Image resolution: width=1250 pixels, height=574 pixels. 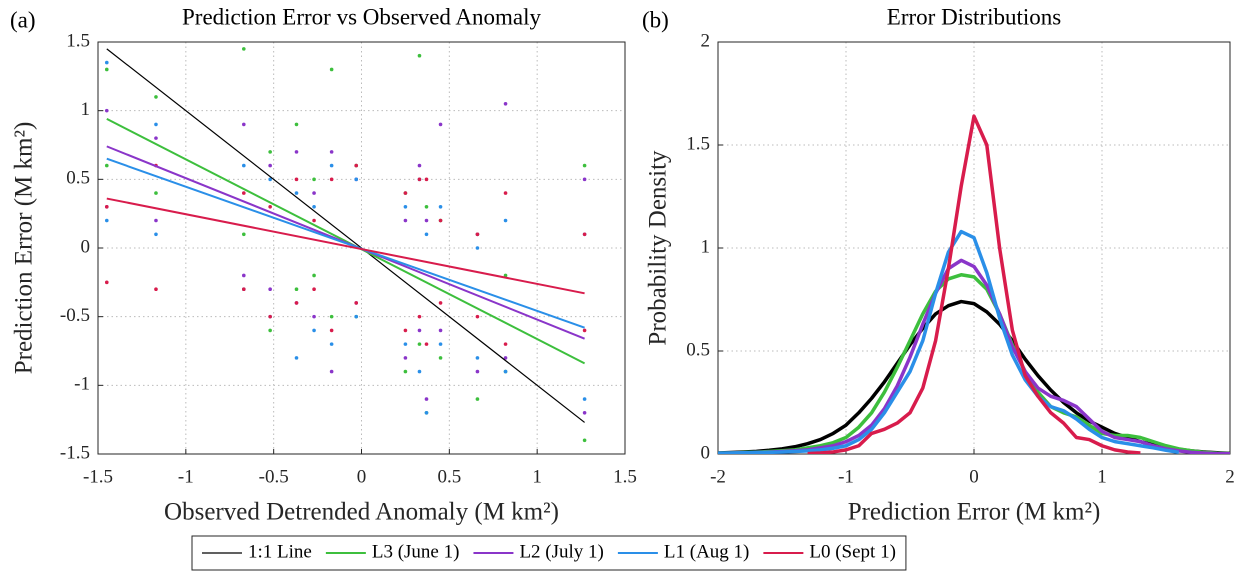 I want to click on legend-label: L2 (July 1), so click(x=561, y=551).